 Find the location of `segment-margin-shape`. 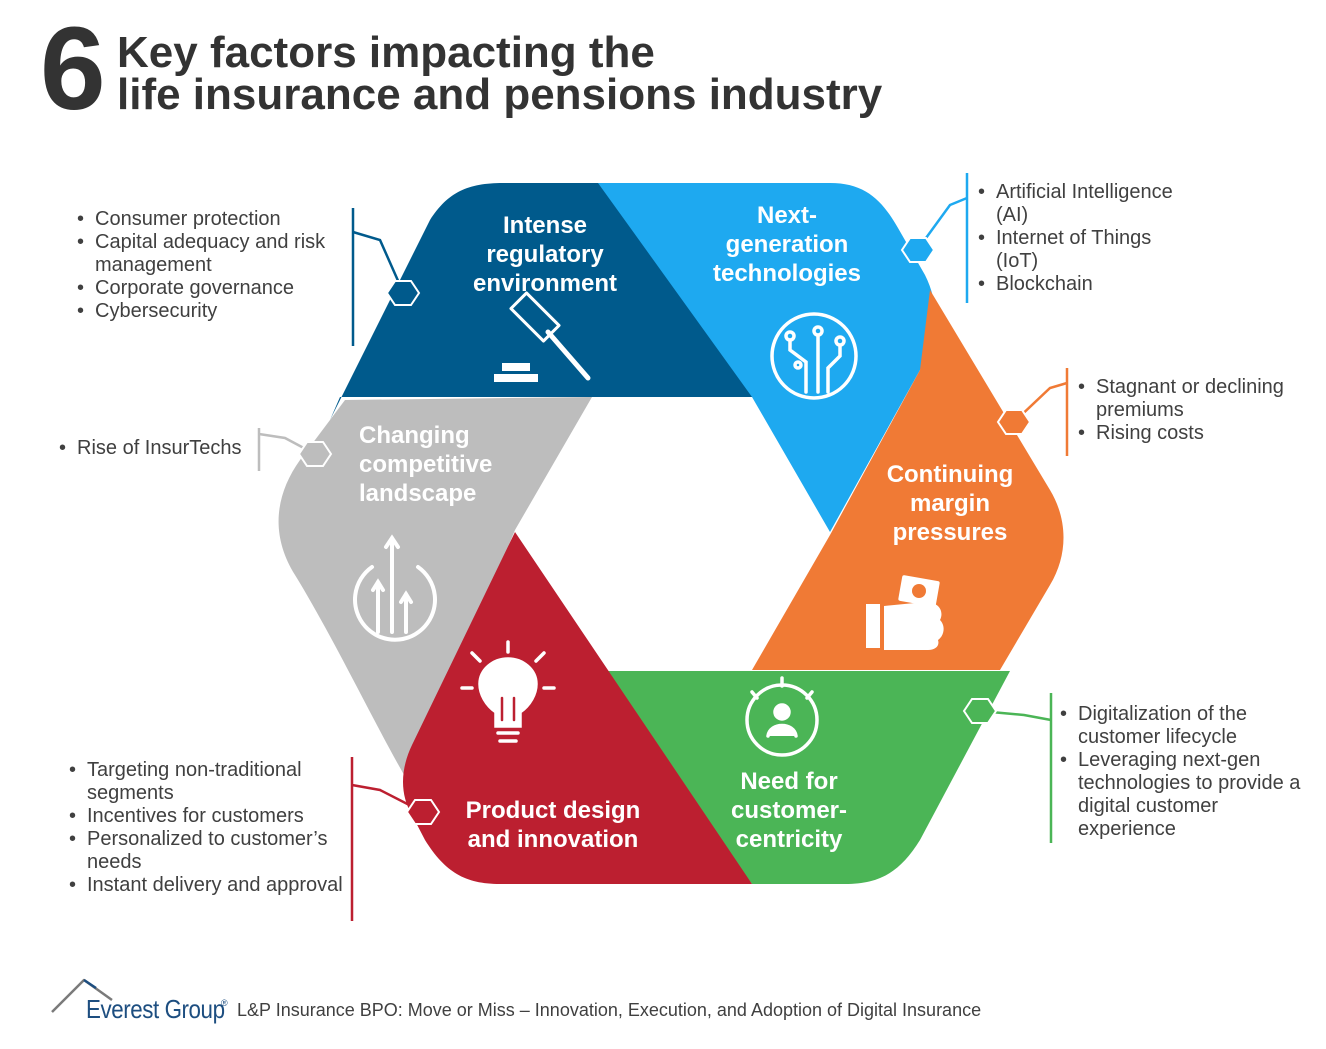

segment-margin-shape is located at coordinates (908, 480).